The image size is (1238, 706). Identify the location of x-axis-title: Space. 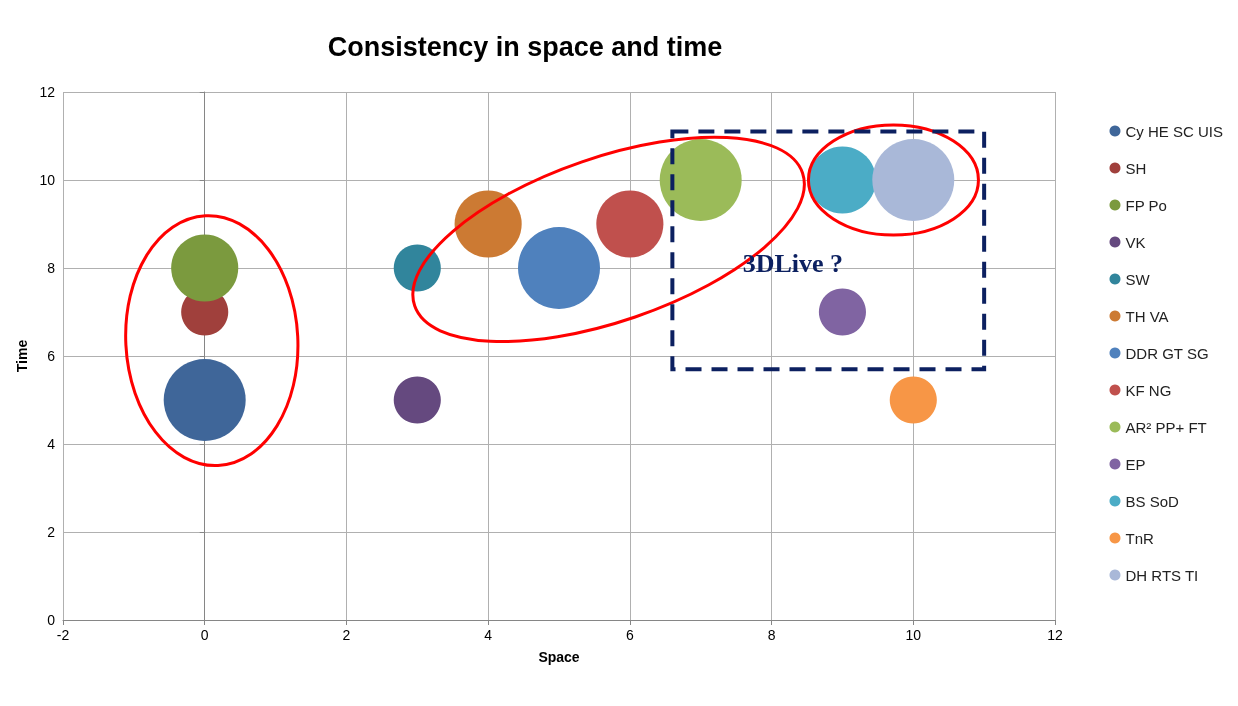
(559, 657).